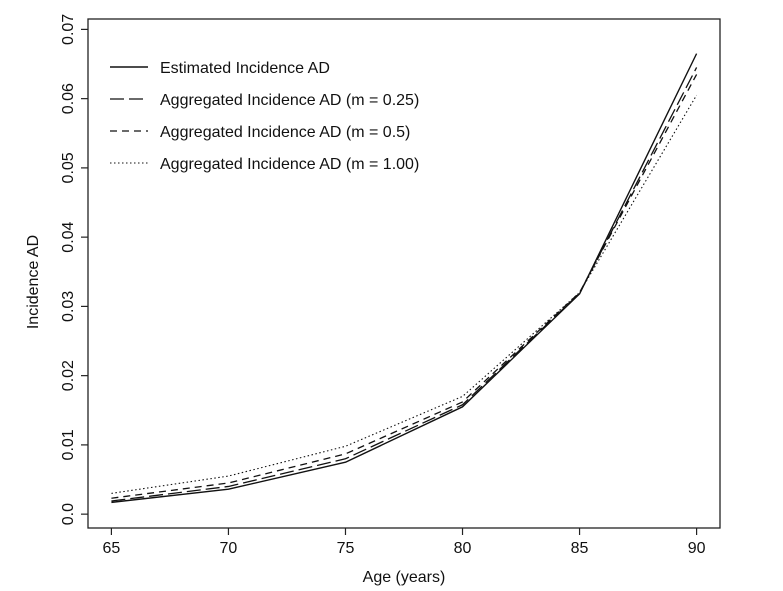 The width and height of the screenshot is (783, 591). What do you see at coordinates (289, 100) in the screenshot?
I see `legend-label-2: Aggregated Incidence AD (m = 0.25)` at bounding box center [289, 100].